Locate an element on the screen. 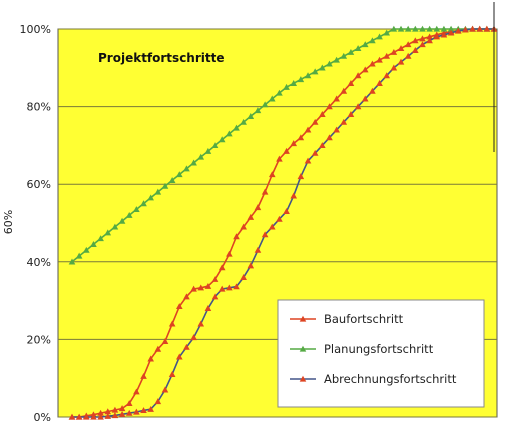  y-tick-label: 80% is located at coordinates (39, 107).